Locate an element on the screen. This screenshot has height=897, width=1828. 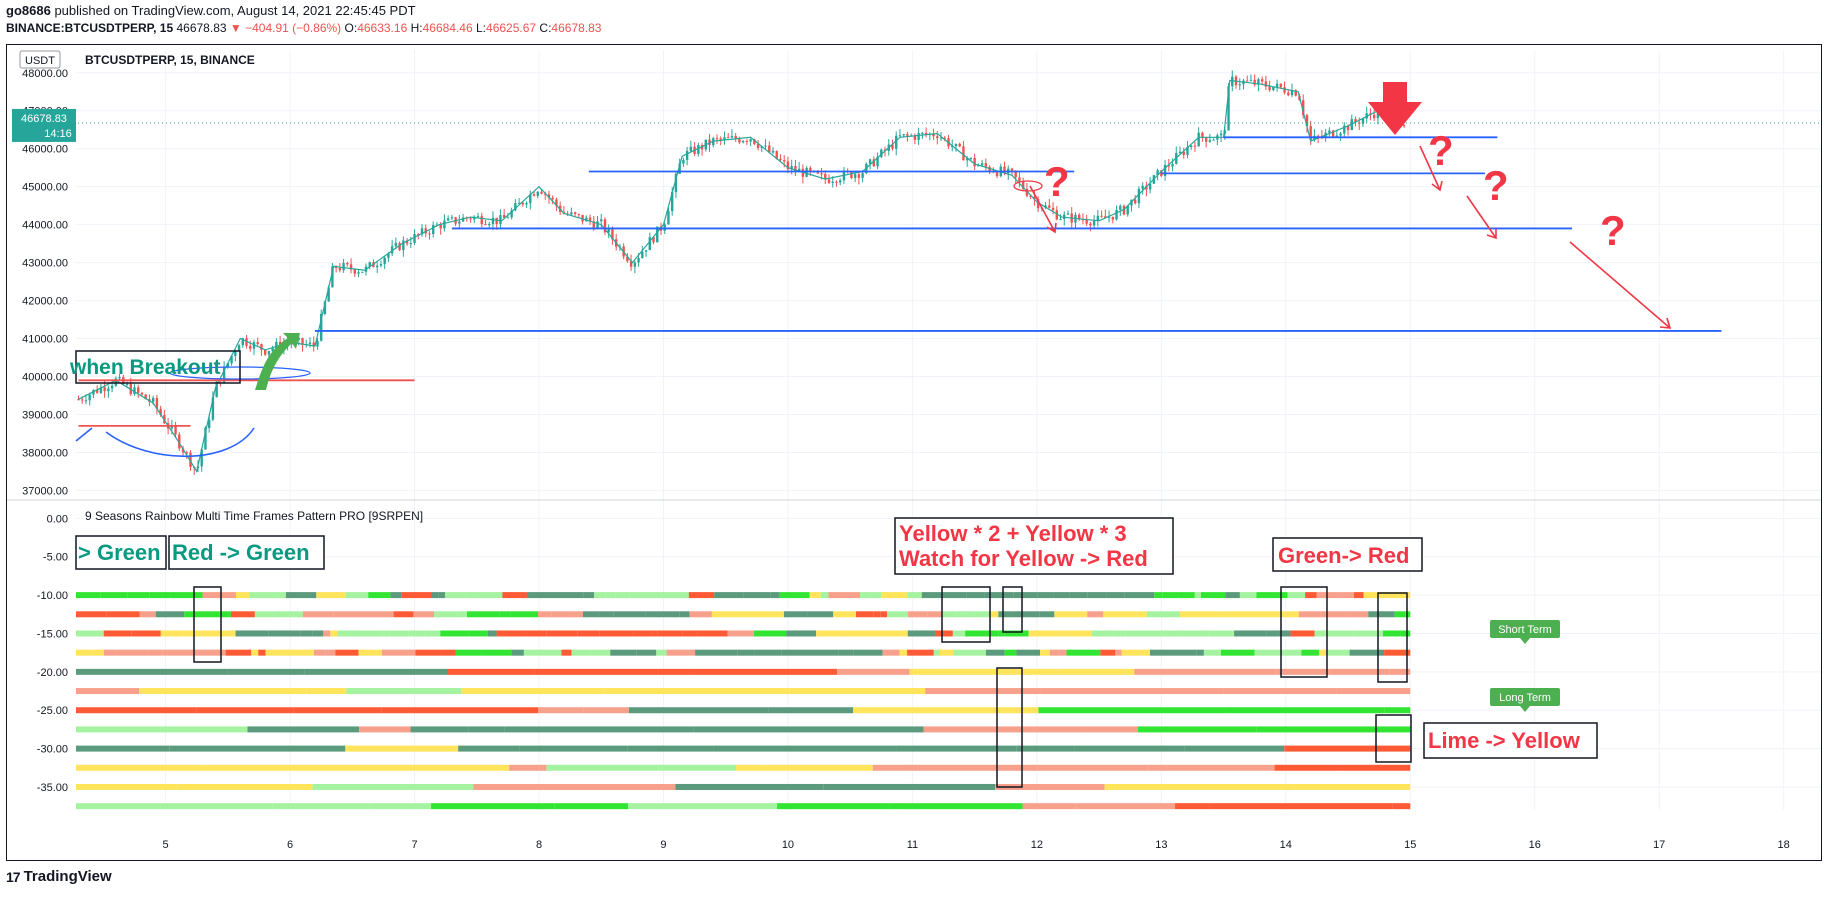
time-tick: 17 is located at coordinates (1659, 845).